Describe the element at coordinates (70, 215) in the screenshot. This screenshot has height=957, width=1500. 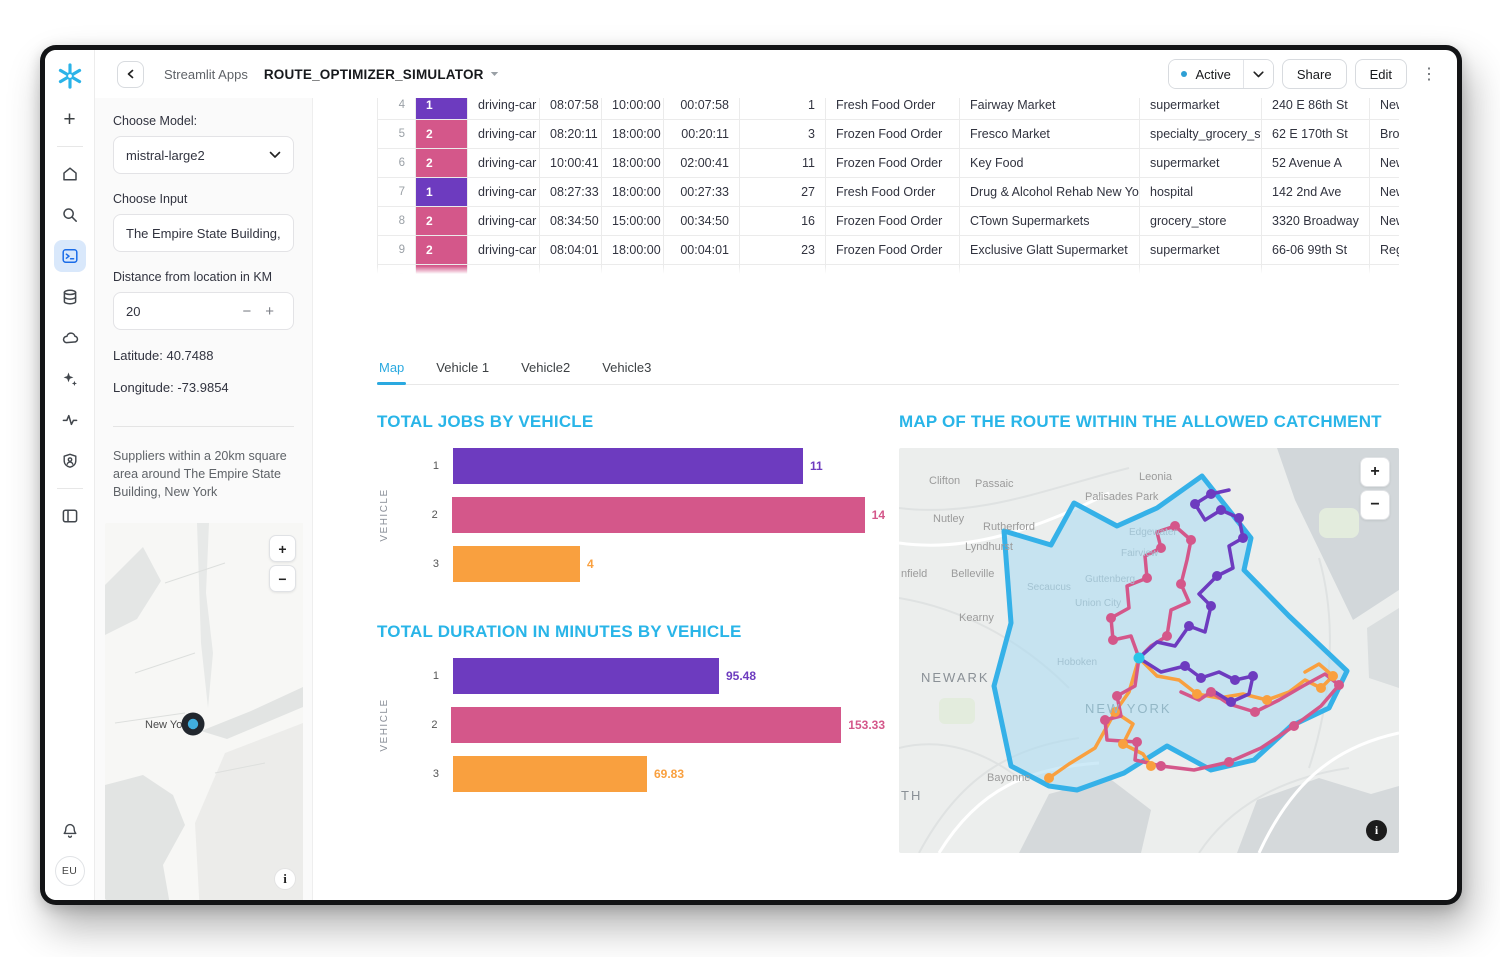
I see `search-icon` at that location.